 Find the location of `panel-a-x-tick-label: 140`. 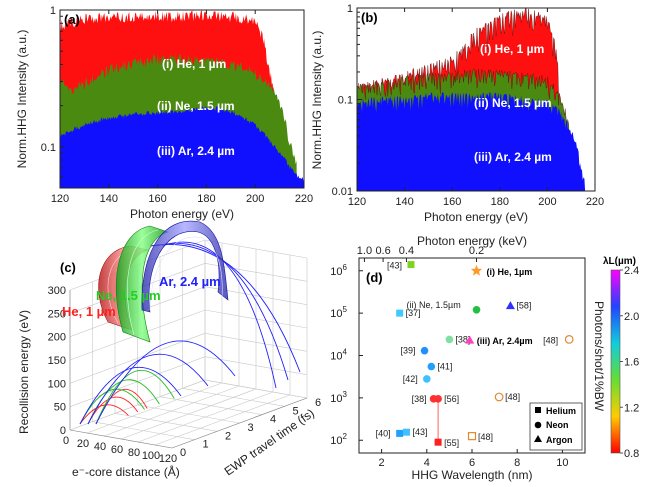

panel-a-x-tick-label: 140 is located at coordinates (109, 199).